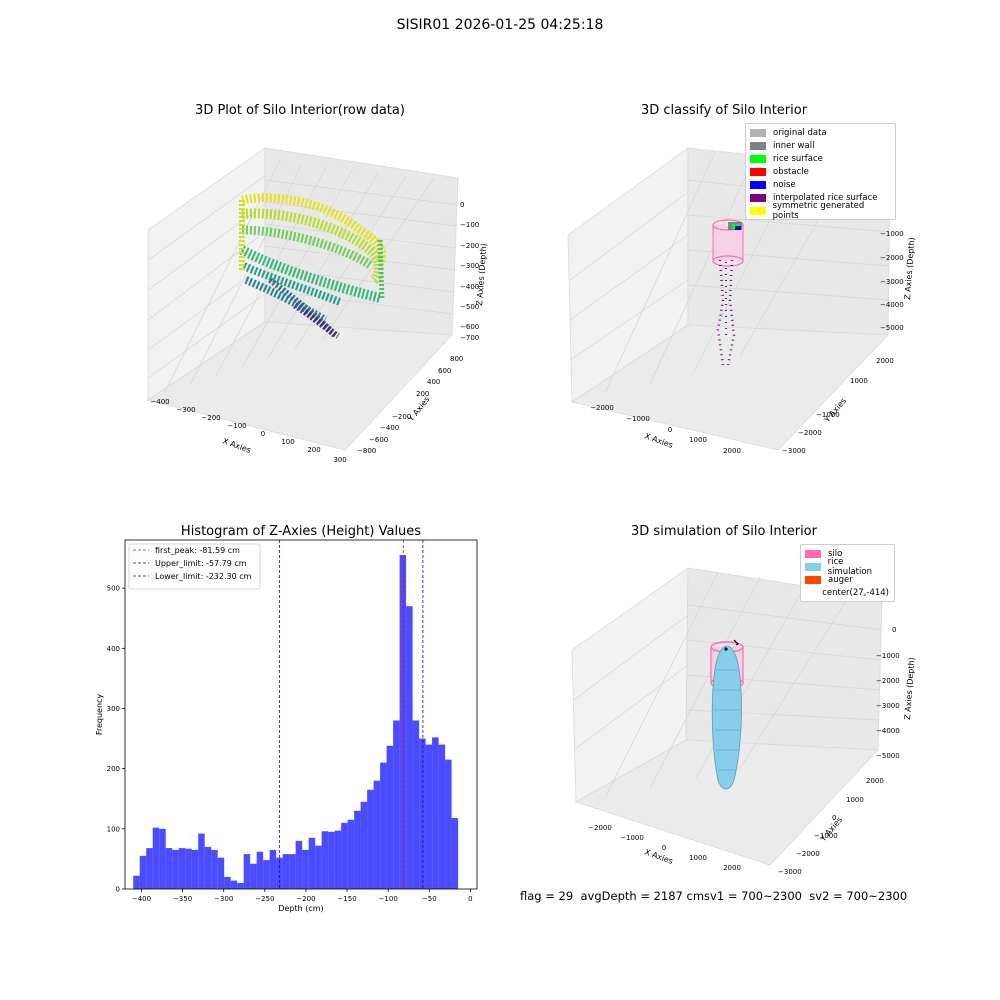 Image resolution: width=1000 pixels, height=1000 pixels. What do you see at coordinates (794, 145) in the screenshot?
I see `classify-legend-label: inner wall` at bounding box center [794, 145].